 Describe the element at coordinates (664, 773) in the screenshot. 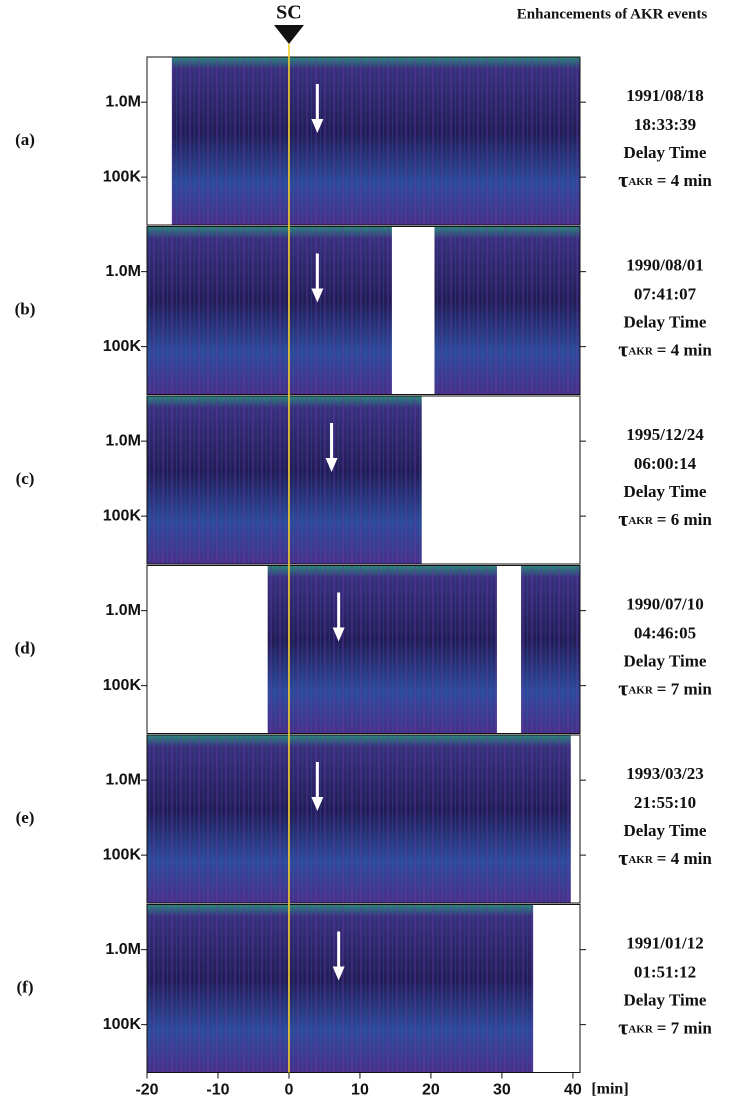

I see `event-date: 1993/03/23` at that location.